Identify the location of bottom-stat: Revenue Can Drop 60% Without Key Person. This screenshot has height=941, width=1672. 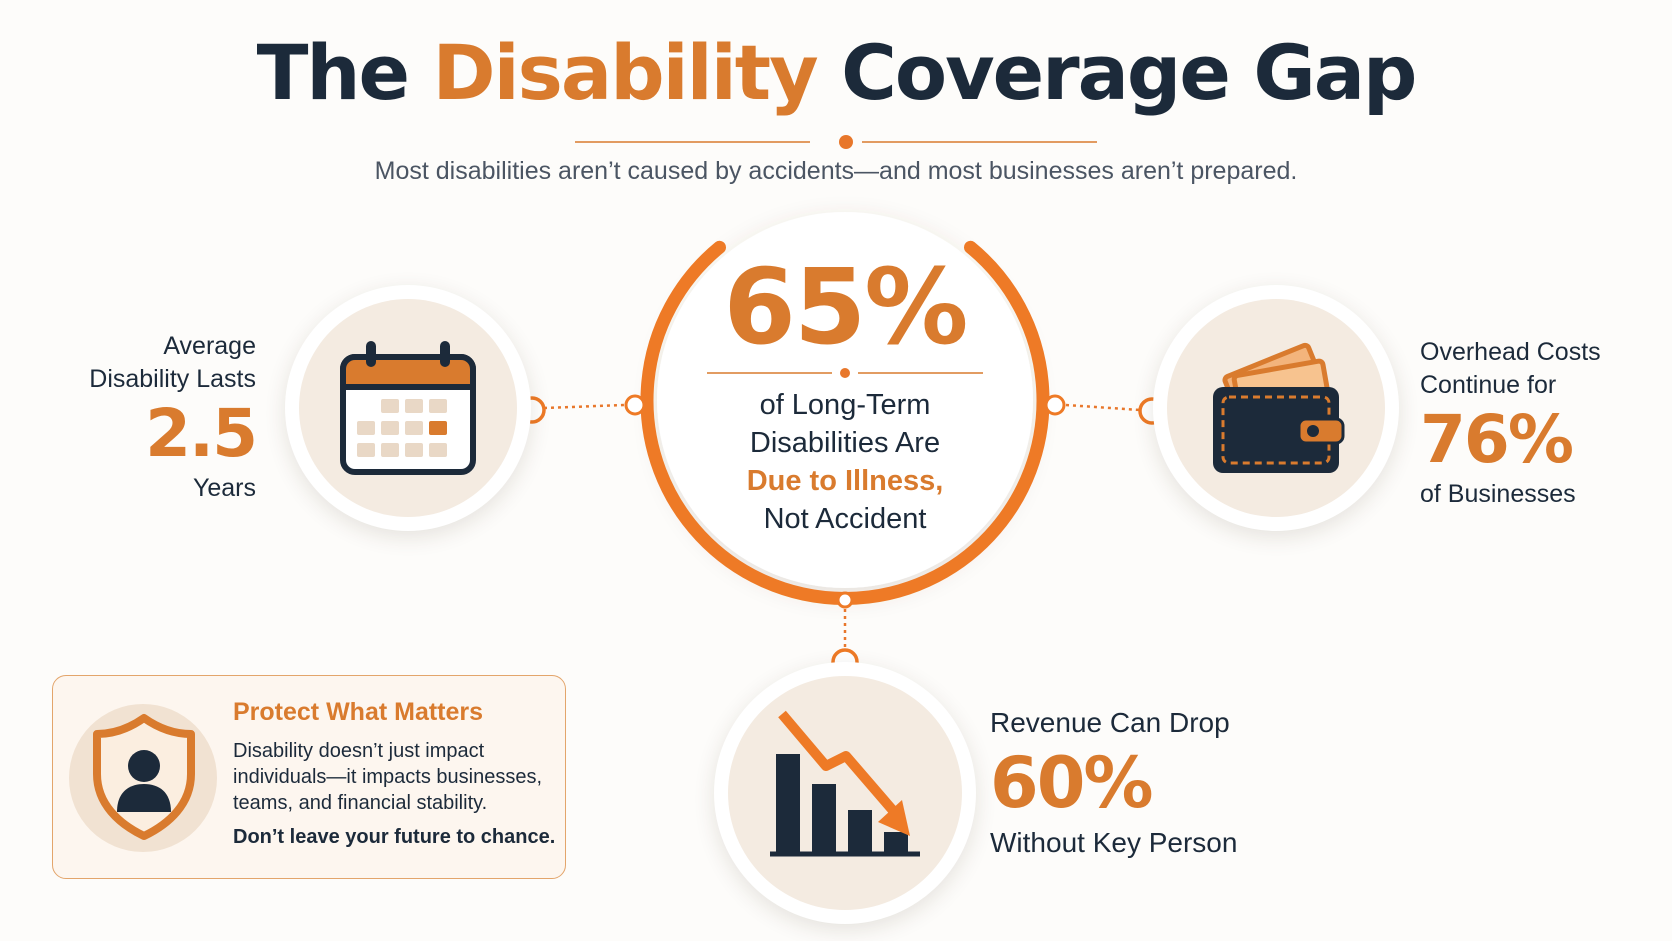
(1190, 783).